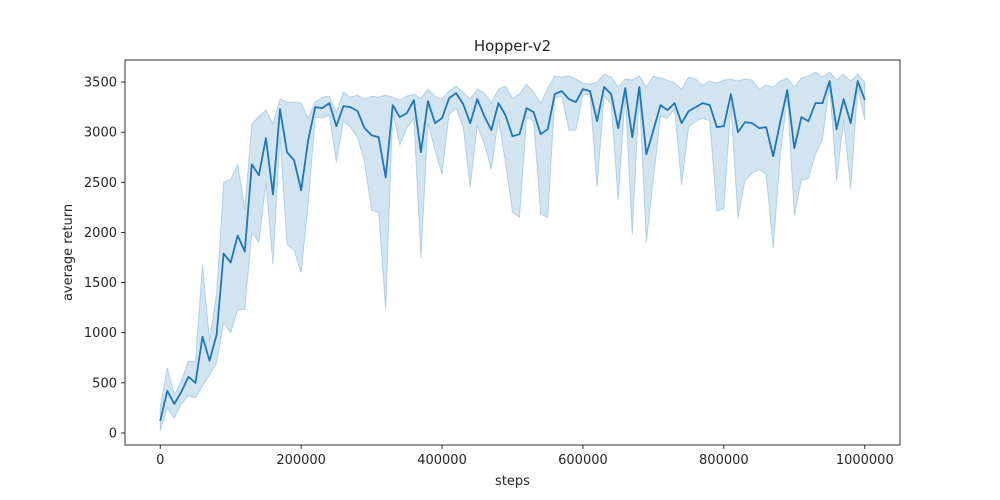 The width and height of the screenshot is (1000, 500). Describe the element at coordinates (100, 183) in the screenshot. I see `y-tick-label: 2500` at that location.